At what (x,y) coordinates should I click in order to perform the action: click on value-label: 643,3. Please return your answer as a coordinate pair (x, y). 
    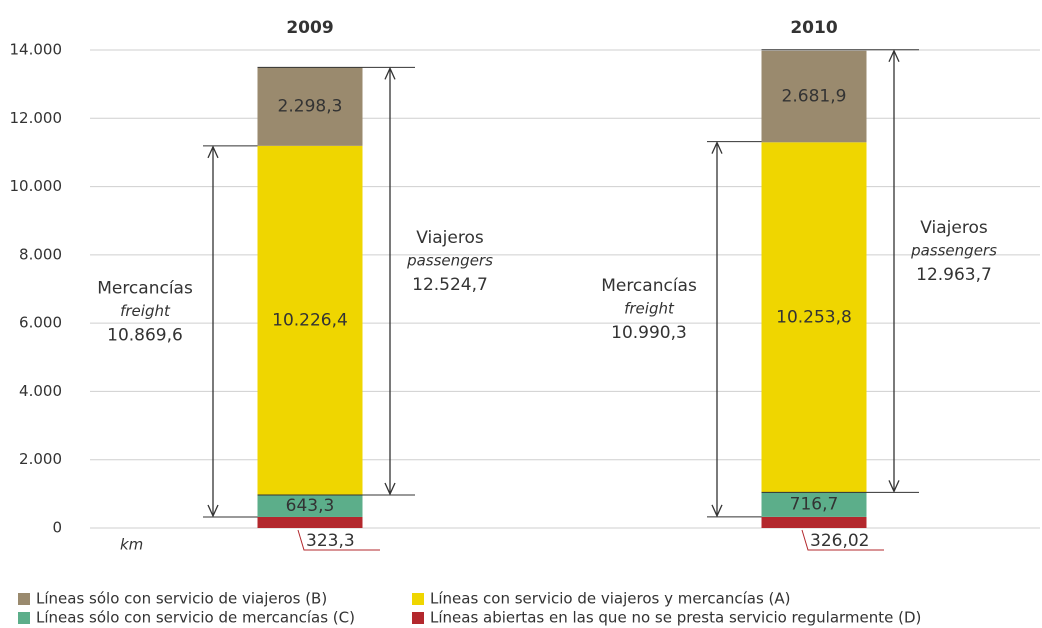
    Looking at the image, I should click on (310, 506).